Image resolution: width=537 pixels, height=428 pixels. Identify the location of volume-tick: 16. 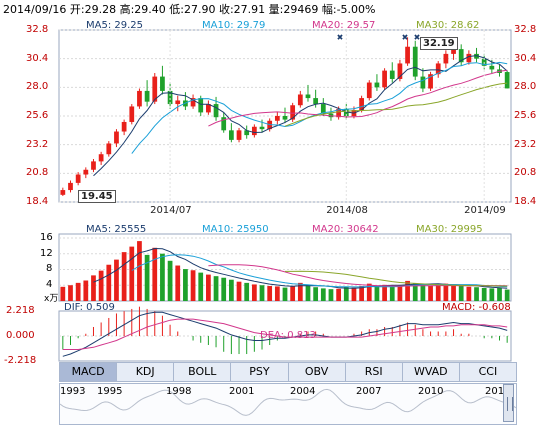
(46, 237).